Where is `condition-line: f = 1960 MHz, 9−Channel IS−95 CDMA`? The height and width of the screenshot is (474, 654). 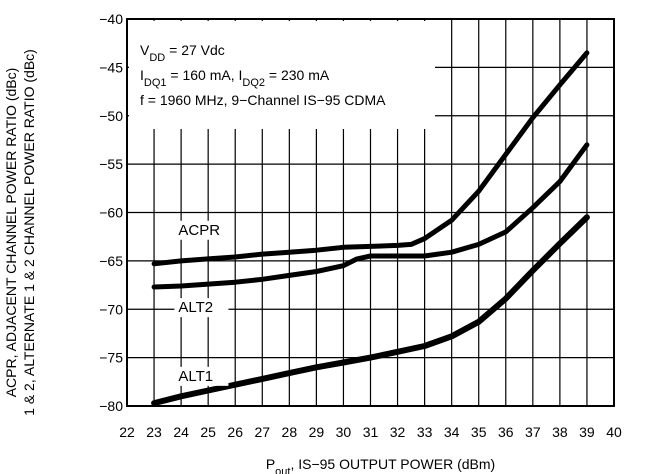 condition-line: f = 1960 MHz, 9−Channel IS−95 CDMA is located at coordinates (263, 100).